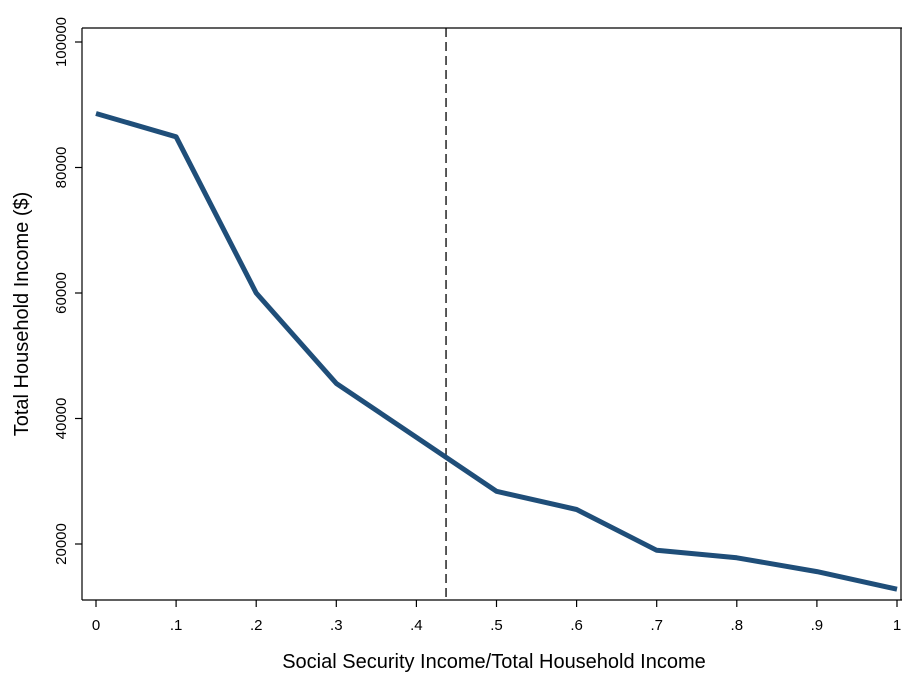 The image size is (902, 673). Describe the element at coordinates (61, 293) in the screenshot. I see `y-tick-label: 60000` at that location.